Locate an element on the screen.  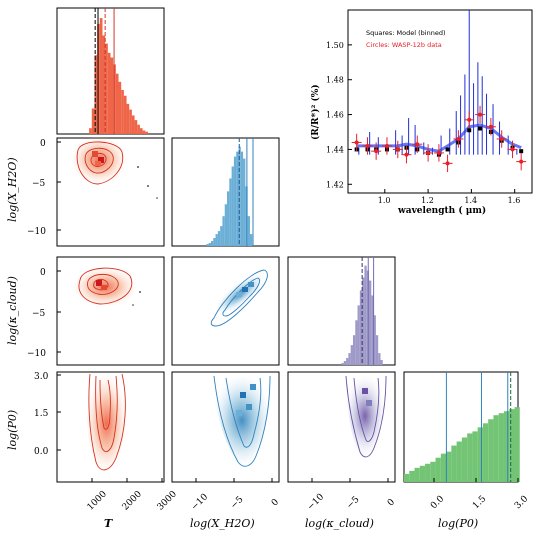
panel-hist-P0: 0.0 1.5 3.0 is located at coordinates (466, 441).